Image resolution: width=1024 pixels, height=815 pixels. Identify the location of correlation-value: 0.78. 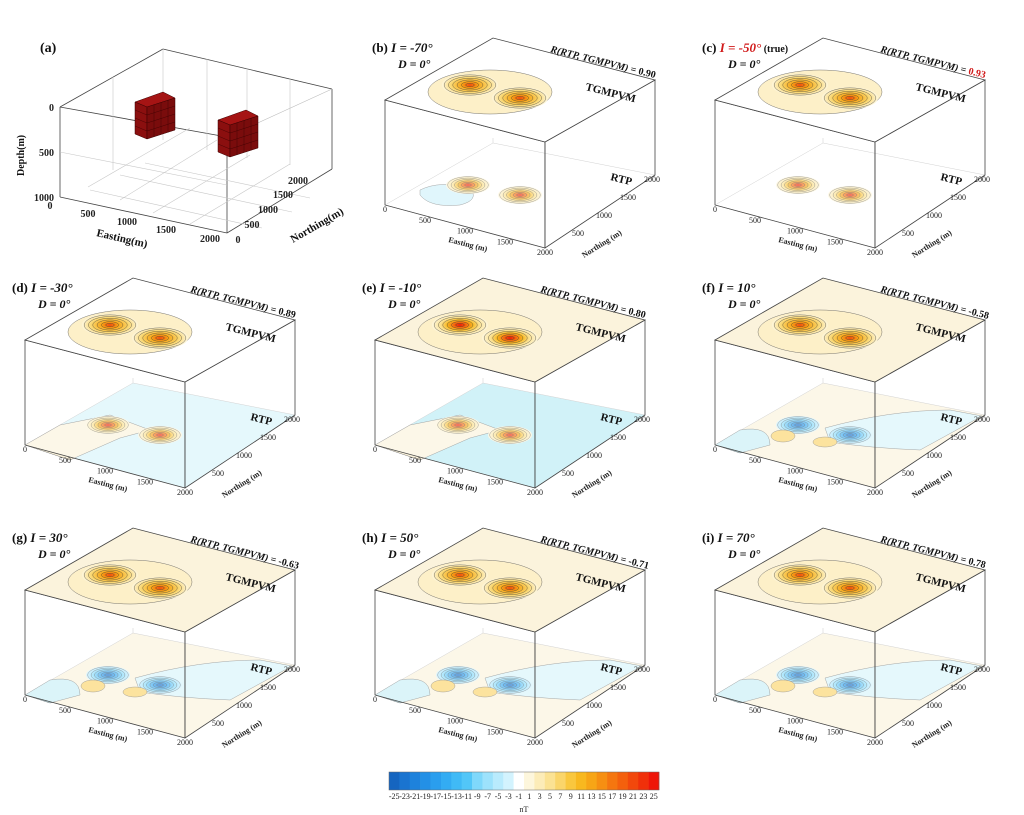
(977, 563).